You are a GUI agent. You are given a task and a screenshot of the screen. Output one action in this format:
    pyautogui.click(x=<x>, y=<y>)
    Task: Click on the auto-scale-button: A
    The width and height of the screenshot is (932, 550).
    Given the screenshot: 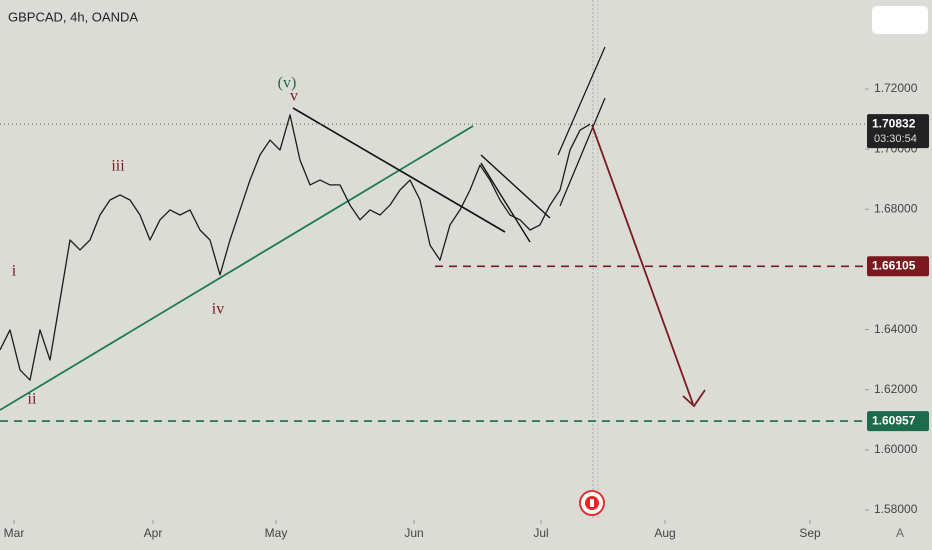 What is the action you would take?
    pyautogui.click(x=900, y=533)
    